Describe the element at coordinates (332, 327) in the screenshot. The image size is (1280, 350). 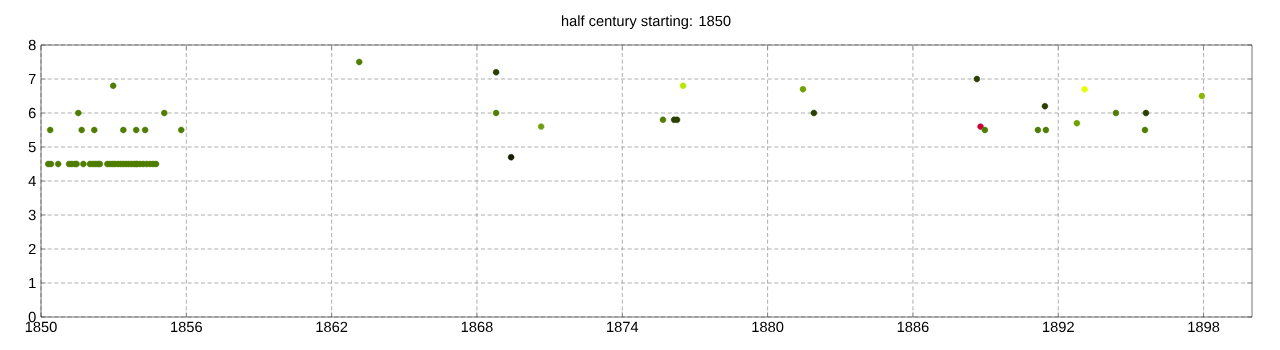
I see `x-tick-label: 1862` at that location.